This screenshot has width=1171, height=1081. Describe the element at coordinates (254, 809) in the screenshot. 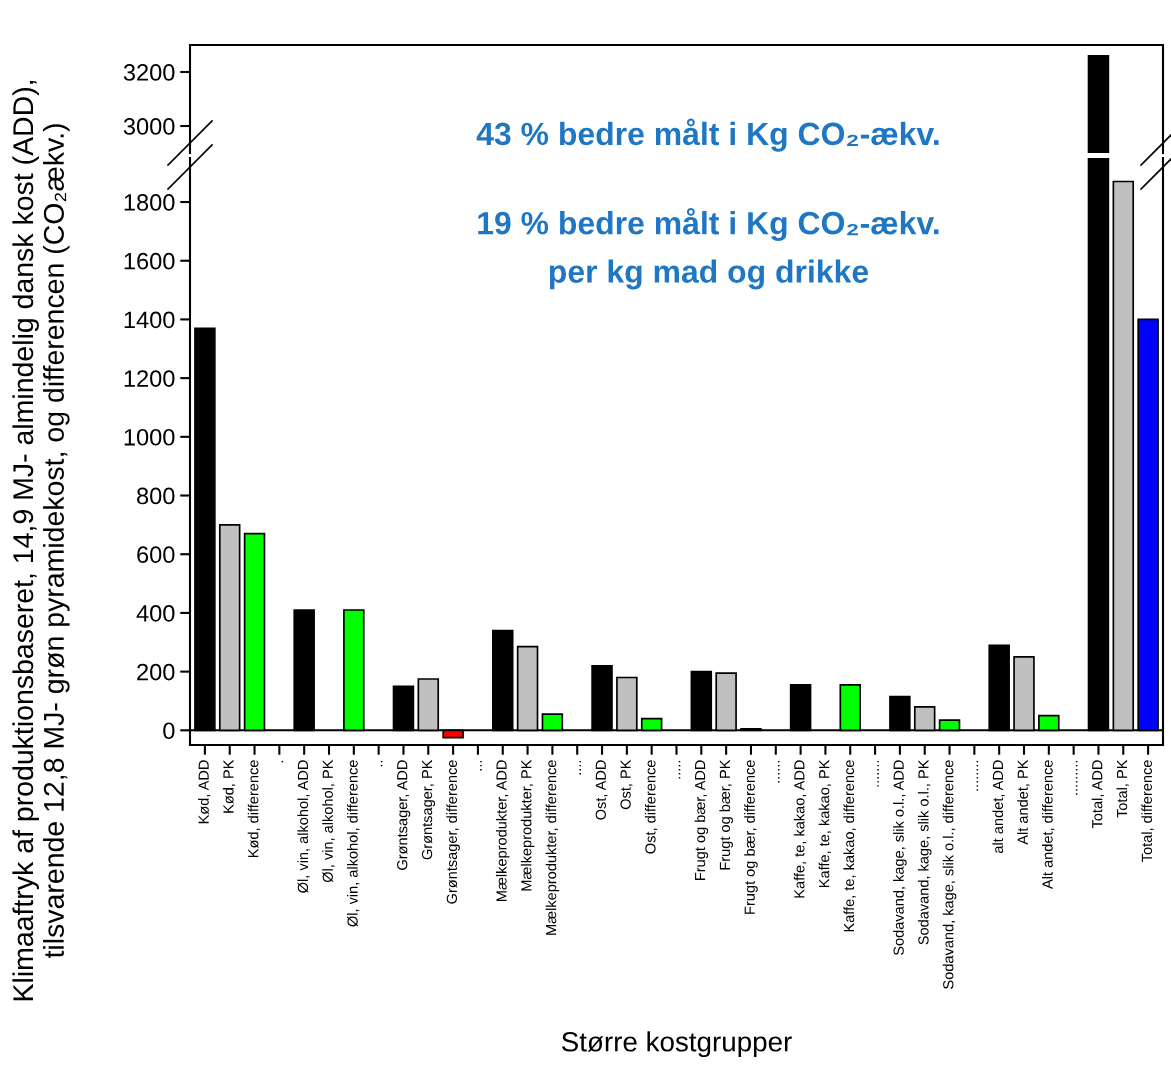

I see `x-tick-label: Kød, difference` at that location.